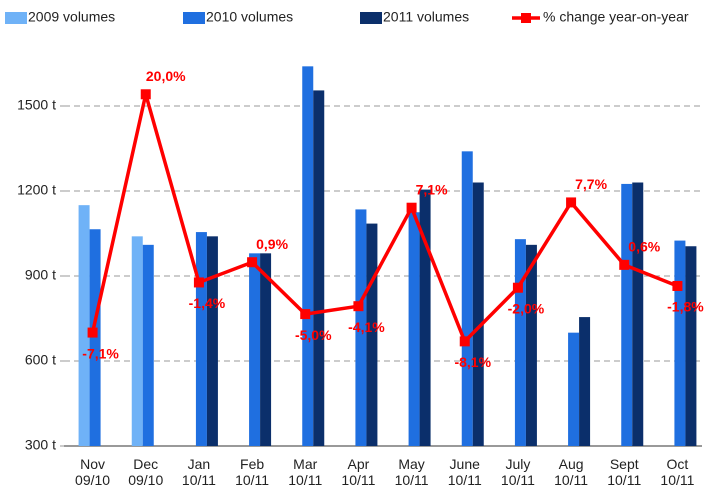  I want to click on x-tick-label-box: Oct 10/11, so click(677, 472).